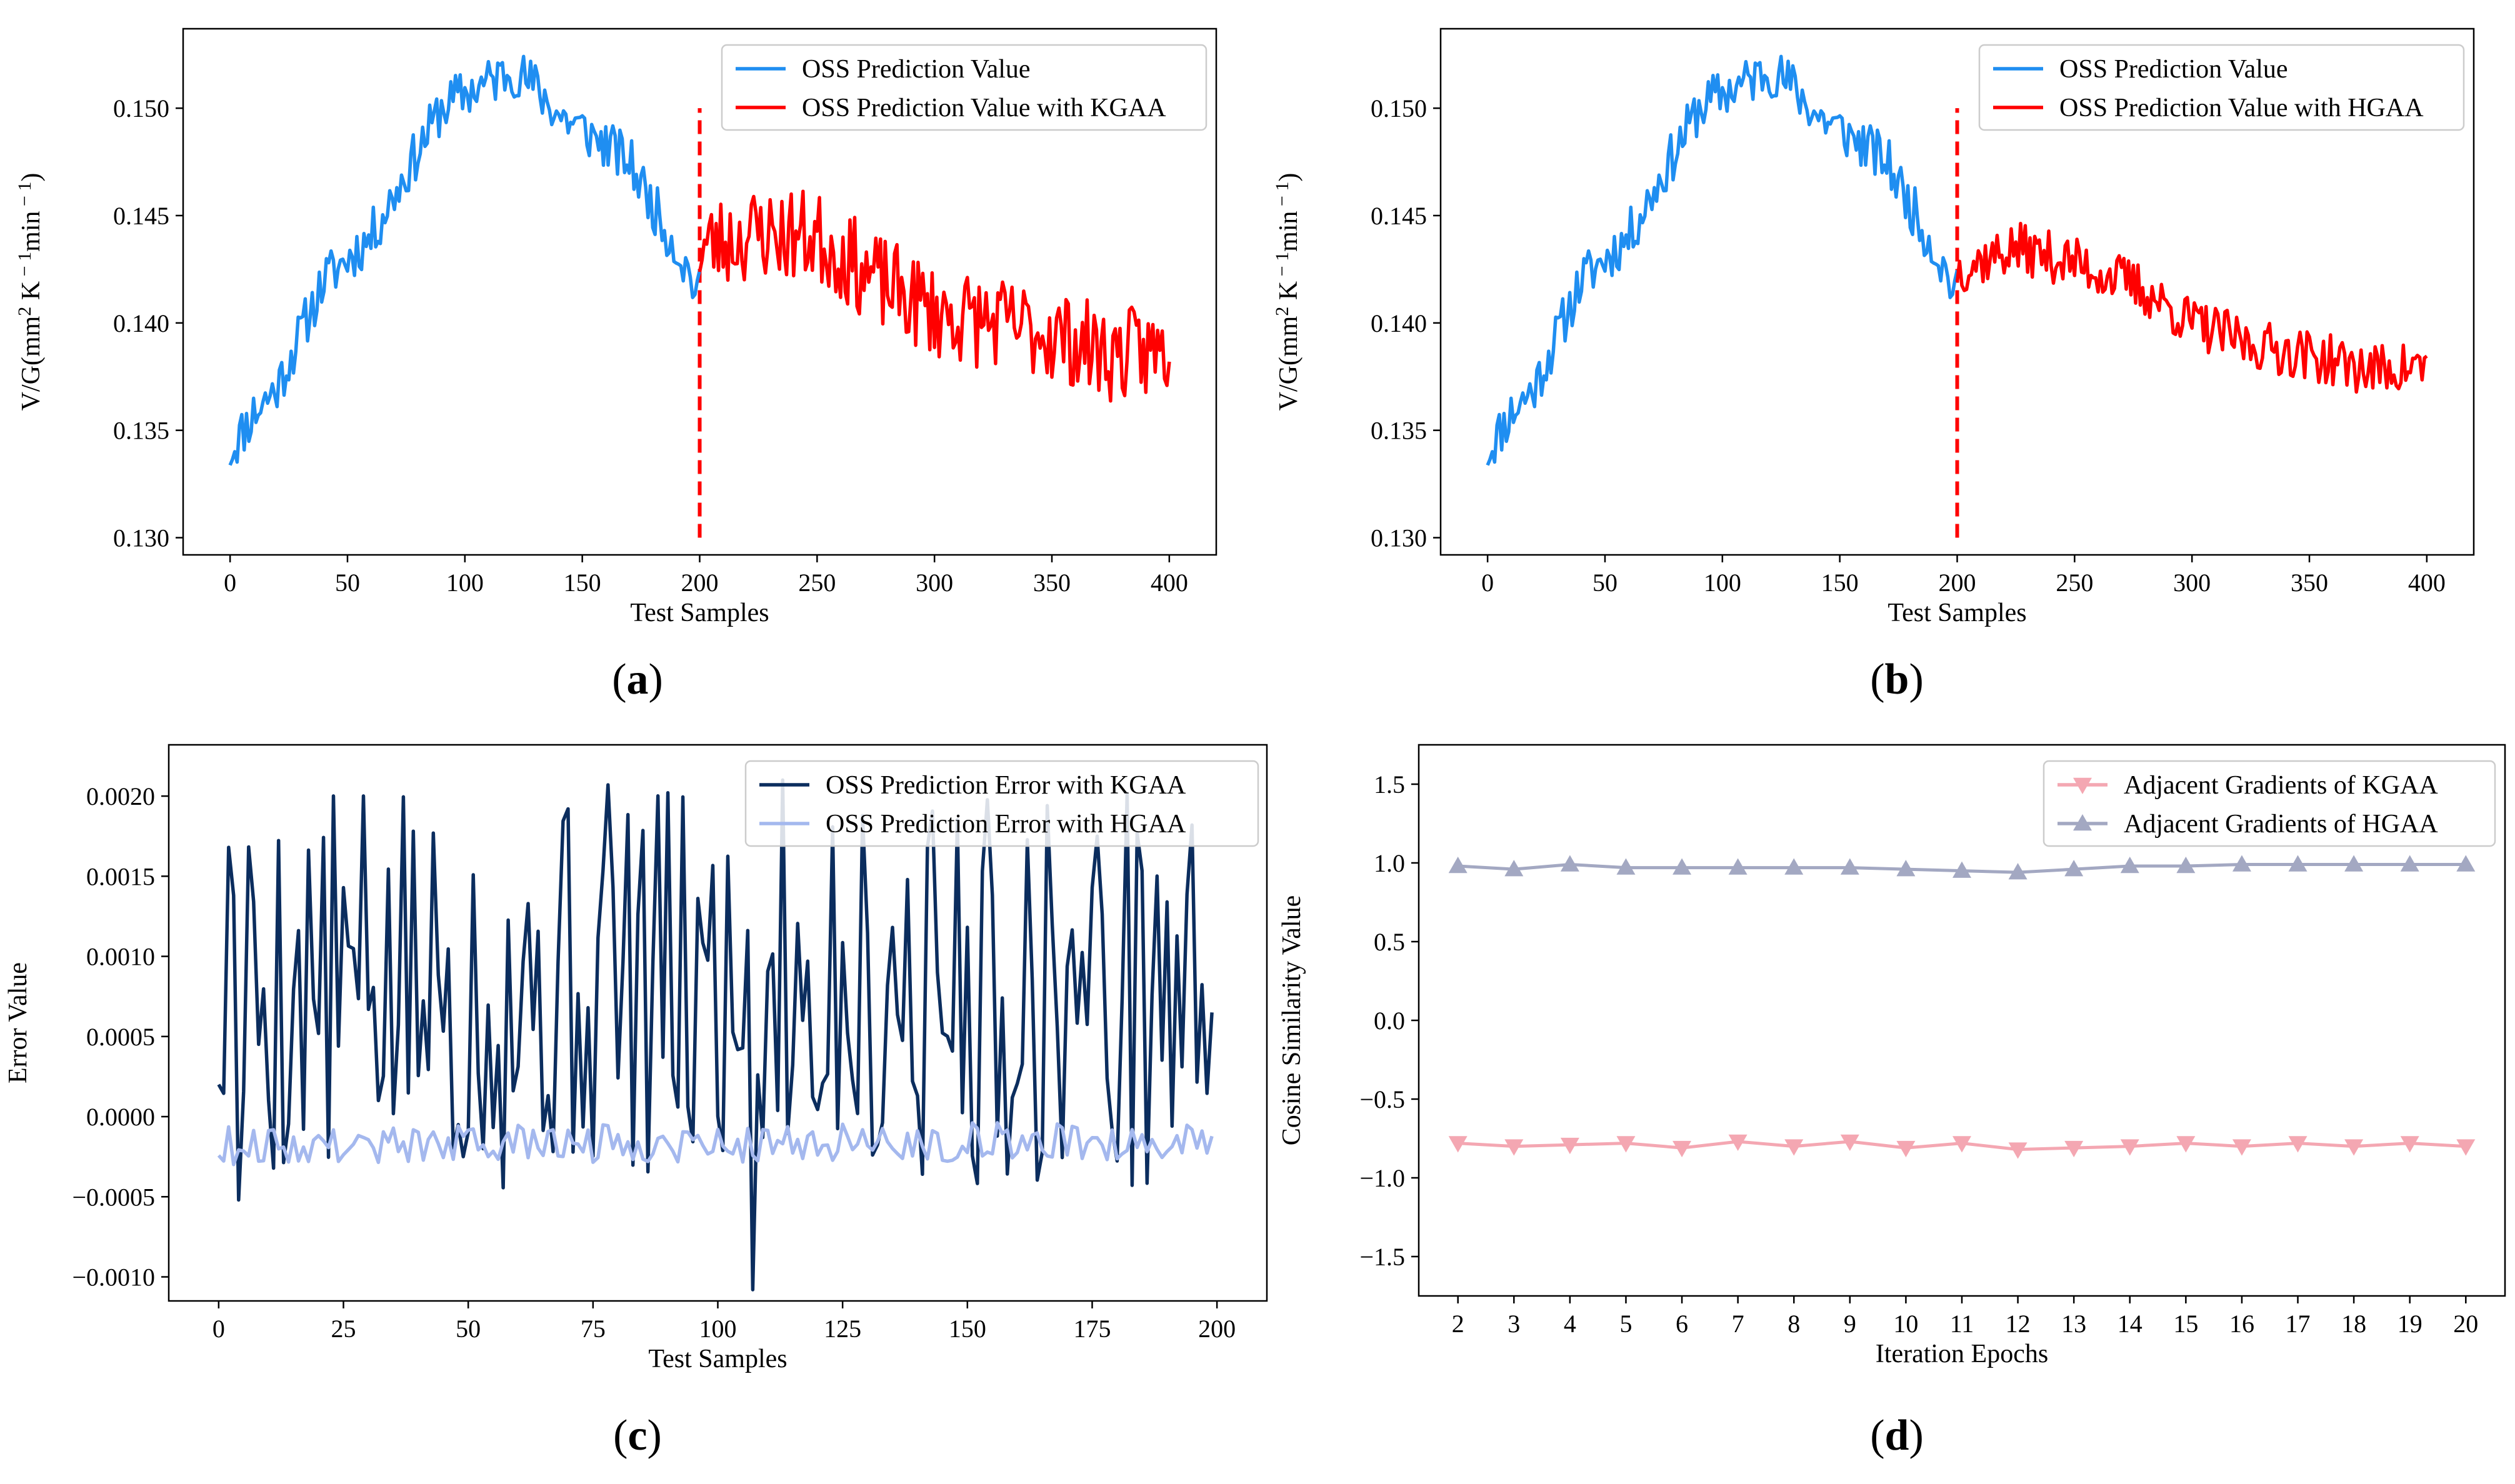 The width and height of the screenshot is (2515, 1484). I want to click on legend-entry-label: OSS Prediction Error with KGAA, so click(1006, 785).